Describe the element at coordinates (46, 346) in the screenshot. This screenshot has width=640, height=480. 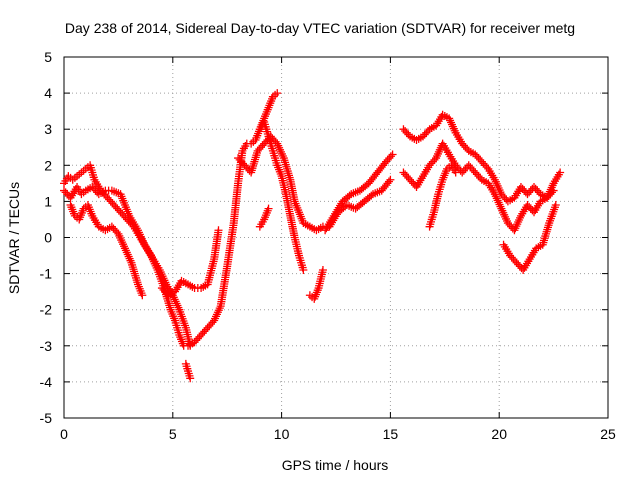
I see `y-tick-label: -3` at that location.